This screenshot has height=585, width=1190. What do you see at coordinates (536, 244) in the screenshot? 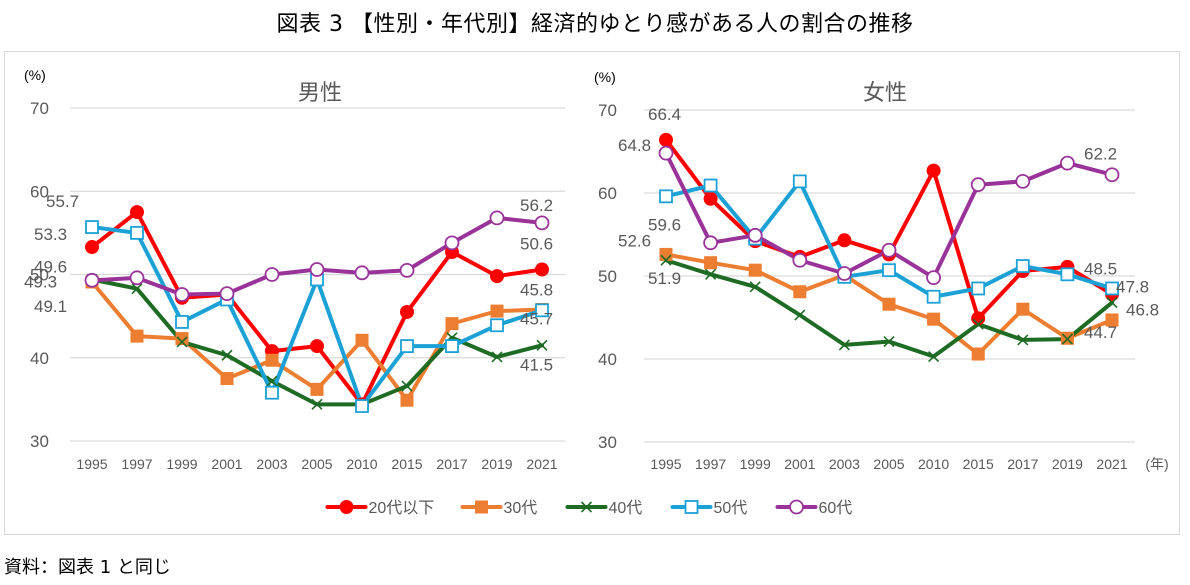
I see `data-label: 50.6` at bounding box center [536, 244].